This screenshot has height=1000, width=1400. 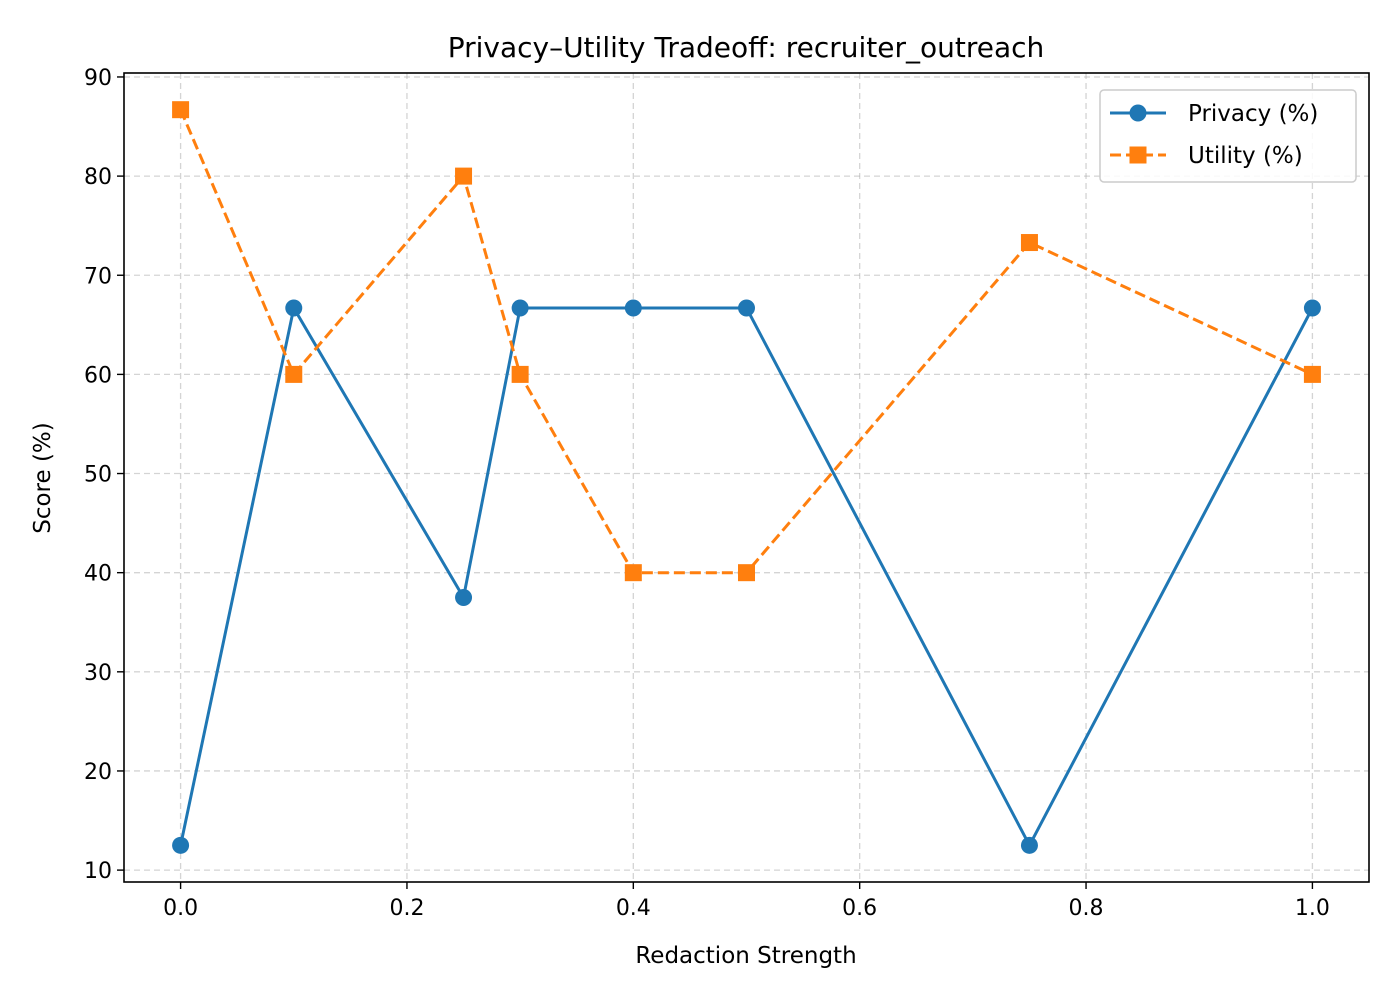 What do you see at coordinates (98, 276) in the screenshot?
I see `y-tick-label: 70` at bounding box center [98, 276].